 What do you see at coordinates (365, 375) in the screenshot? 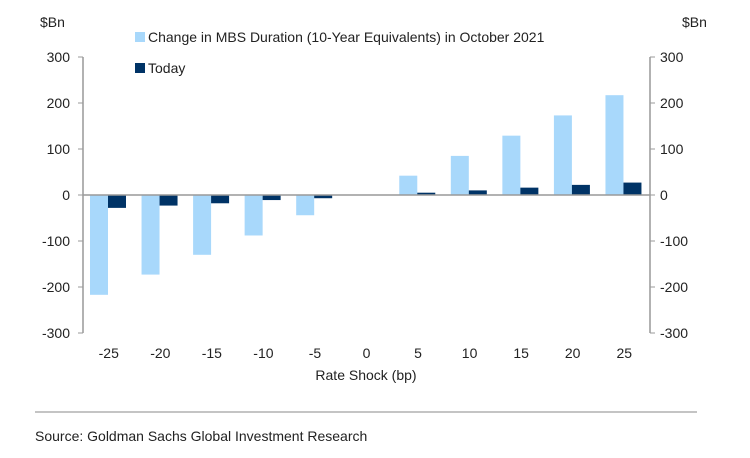
I see `x-axis-label: Rate Shock (bp)` at bounding box center [365, 375].